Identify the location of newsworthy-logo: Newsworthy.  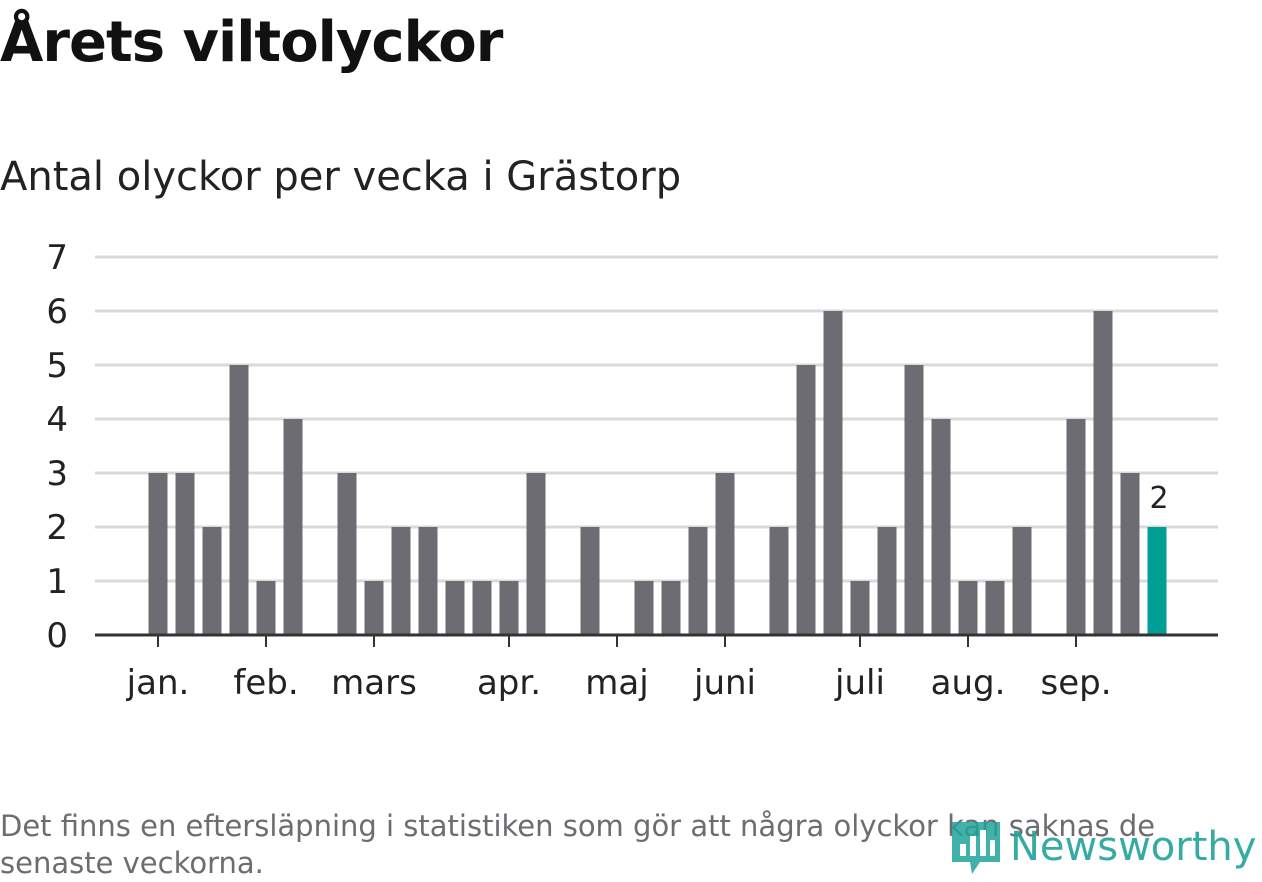
(1103, 847).